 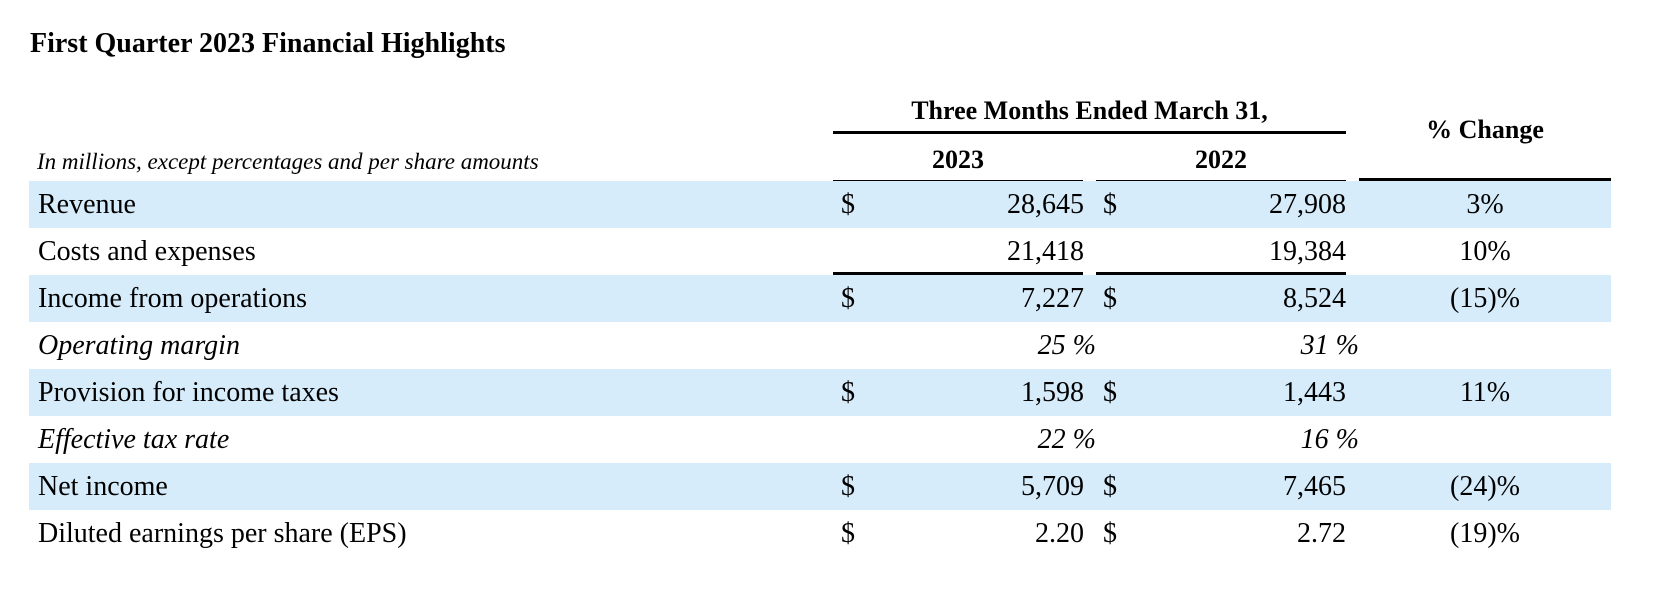 I want to click on value-2022: 1,443, so click(x=1314, y=392).